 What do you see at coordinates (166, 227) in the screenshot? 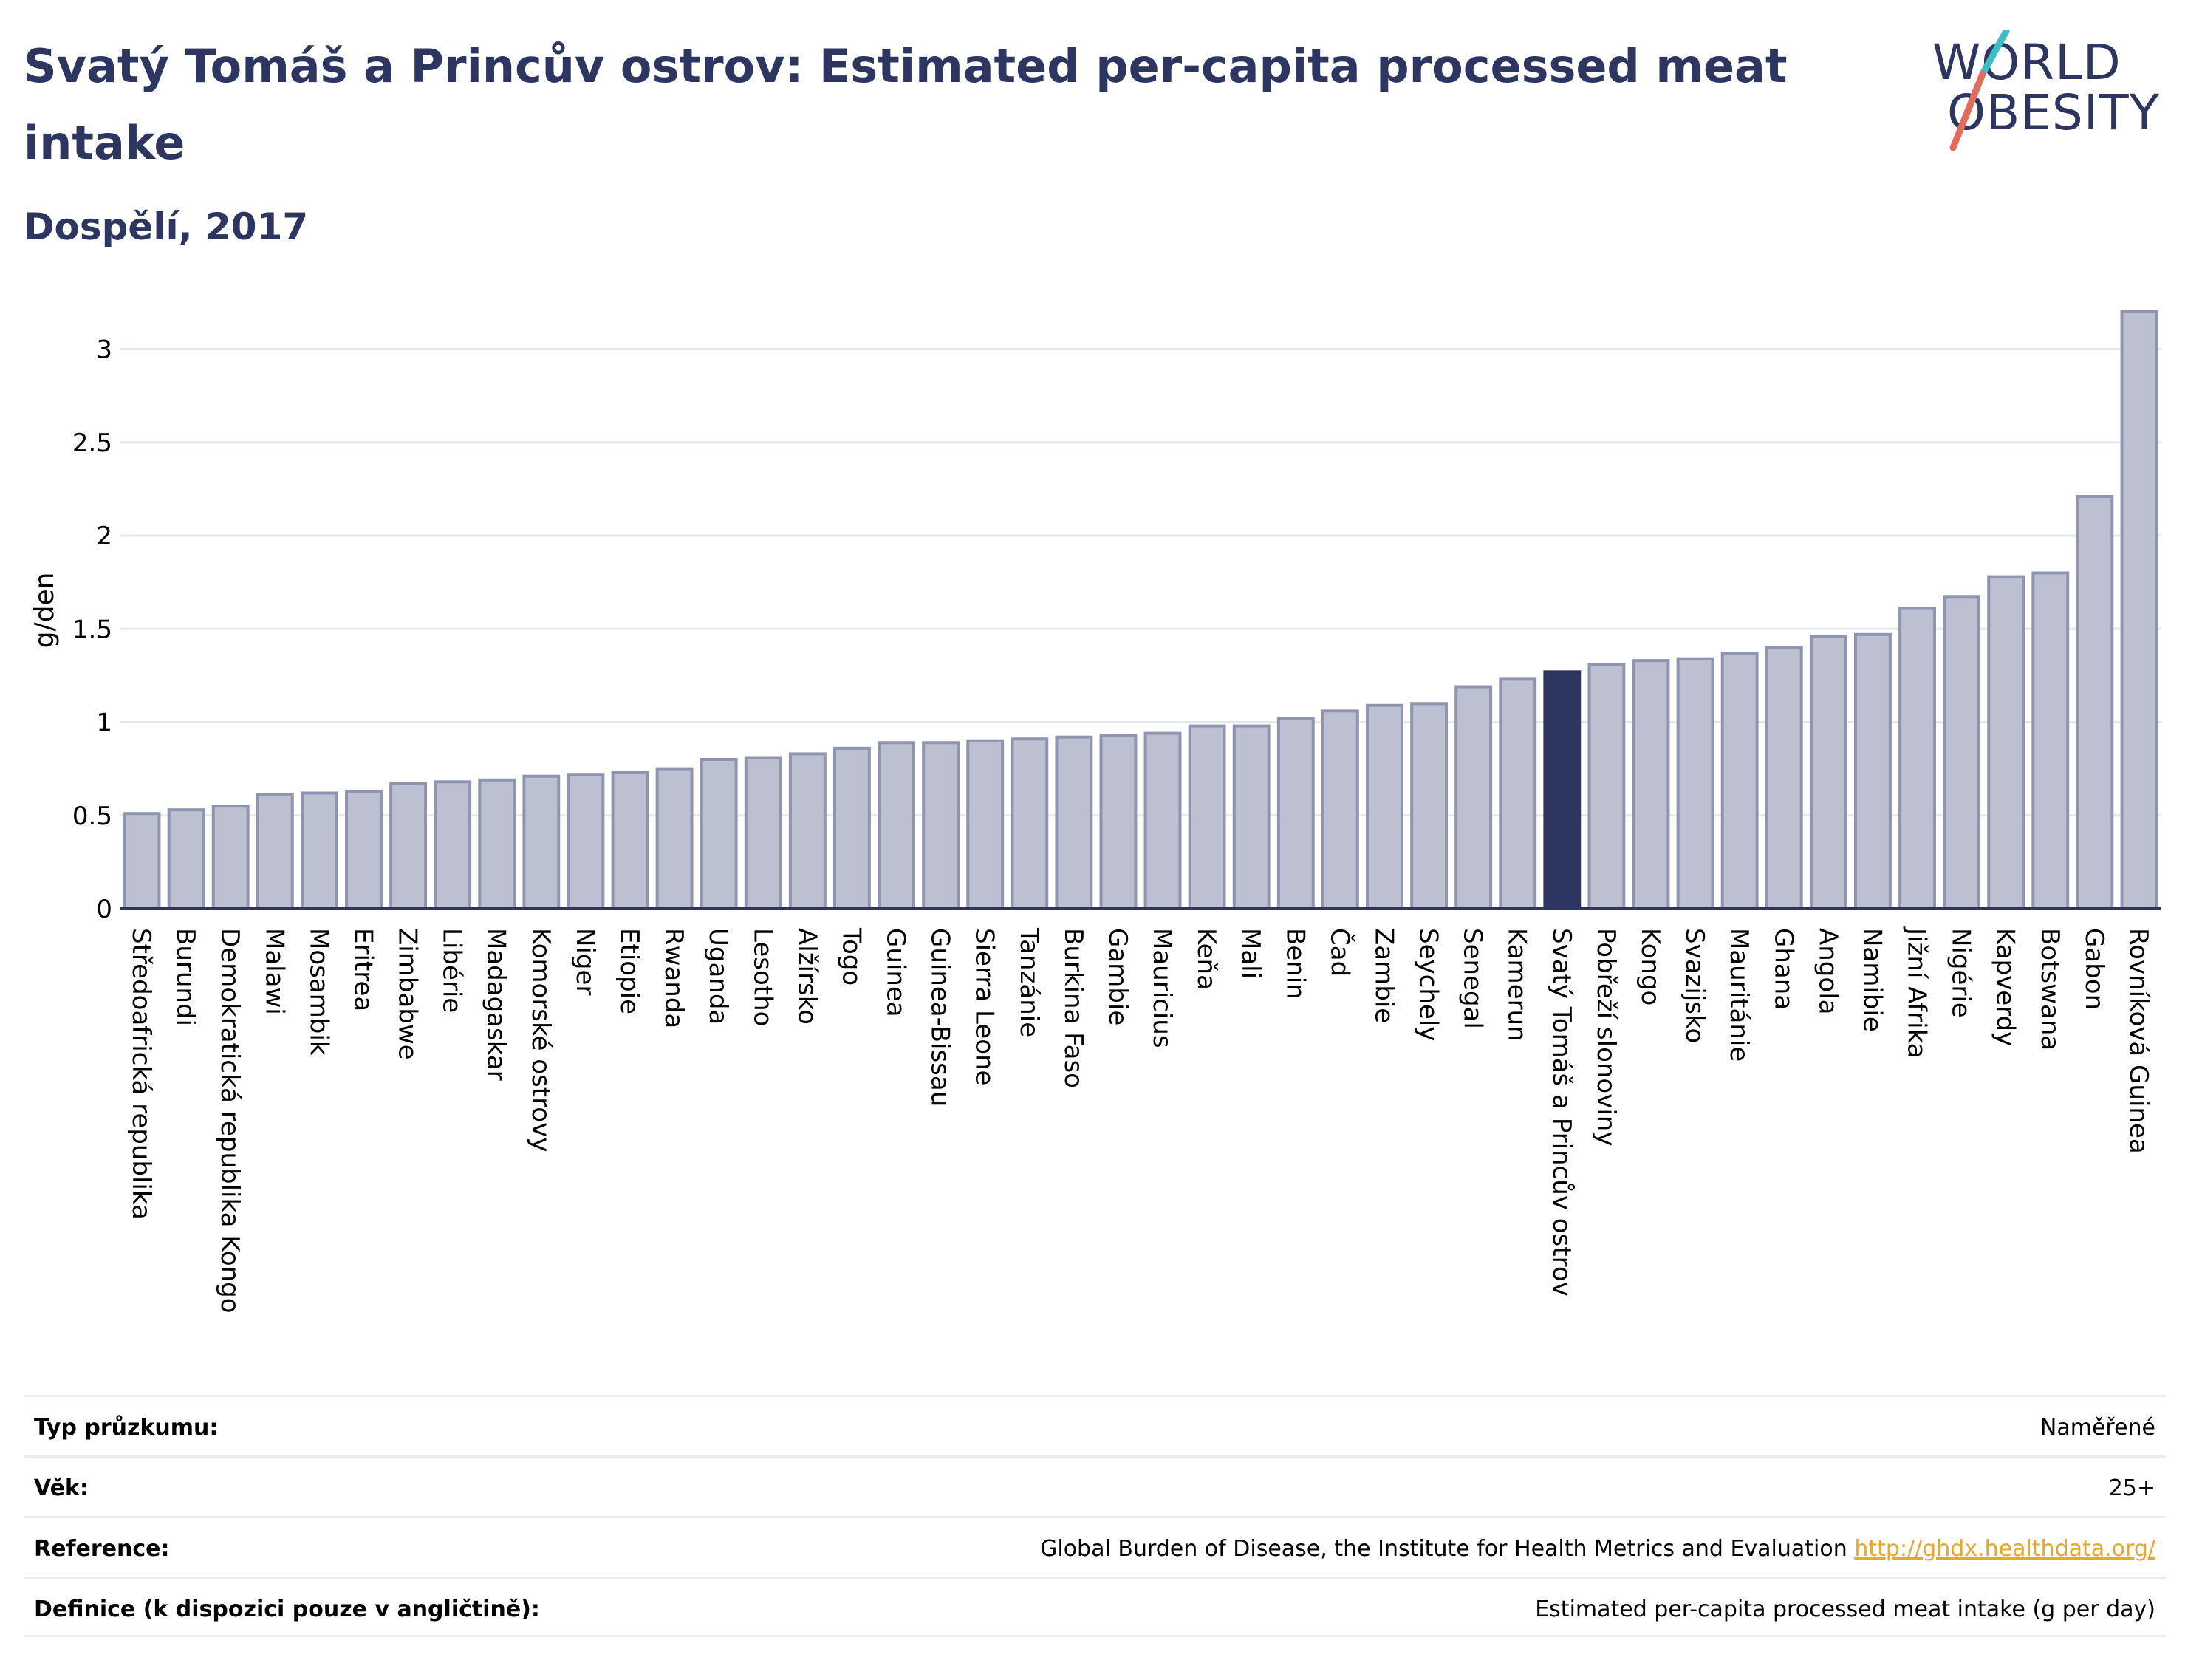
I see `page-subtitle: Dospělí, 2017` at bounding box center [166, 227].